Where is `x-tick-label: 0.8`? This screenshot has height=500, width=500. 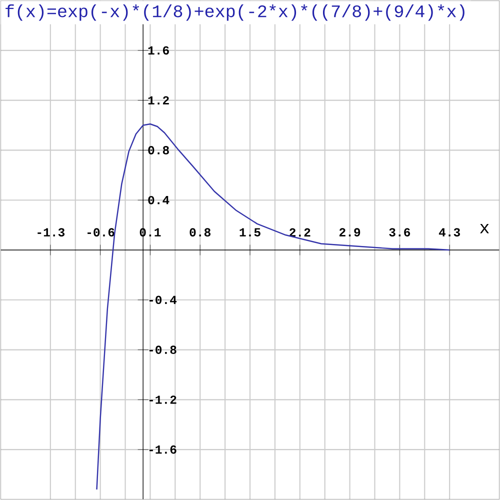 x-tick-label: 0.8 is located at coordinates (200, 232).